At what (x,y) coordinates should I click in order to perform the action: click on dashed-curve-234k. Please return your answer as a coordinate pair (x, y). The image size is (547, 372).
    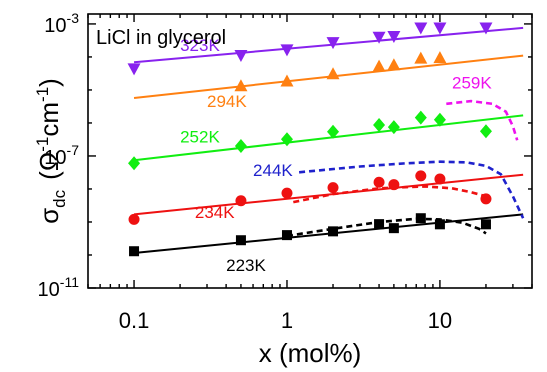
    Looking at the image, I should click on (390, 194).